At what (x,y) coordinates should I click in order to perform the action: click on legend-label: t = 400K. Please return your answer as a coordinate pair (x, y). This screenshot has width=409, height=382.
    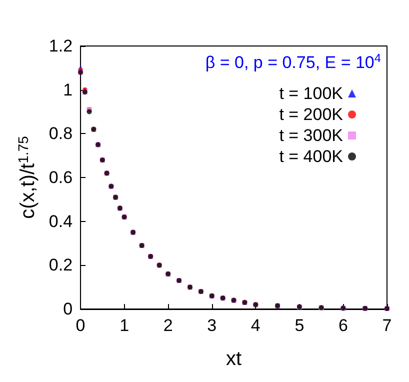
    Looking at the image, I should click on (311, 156).